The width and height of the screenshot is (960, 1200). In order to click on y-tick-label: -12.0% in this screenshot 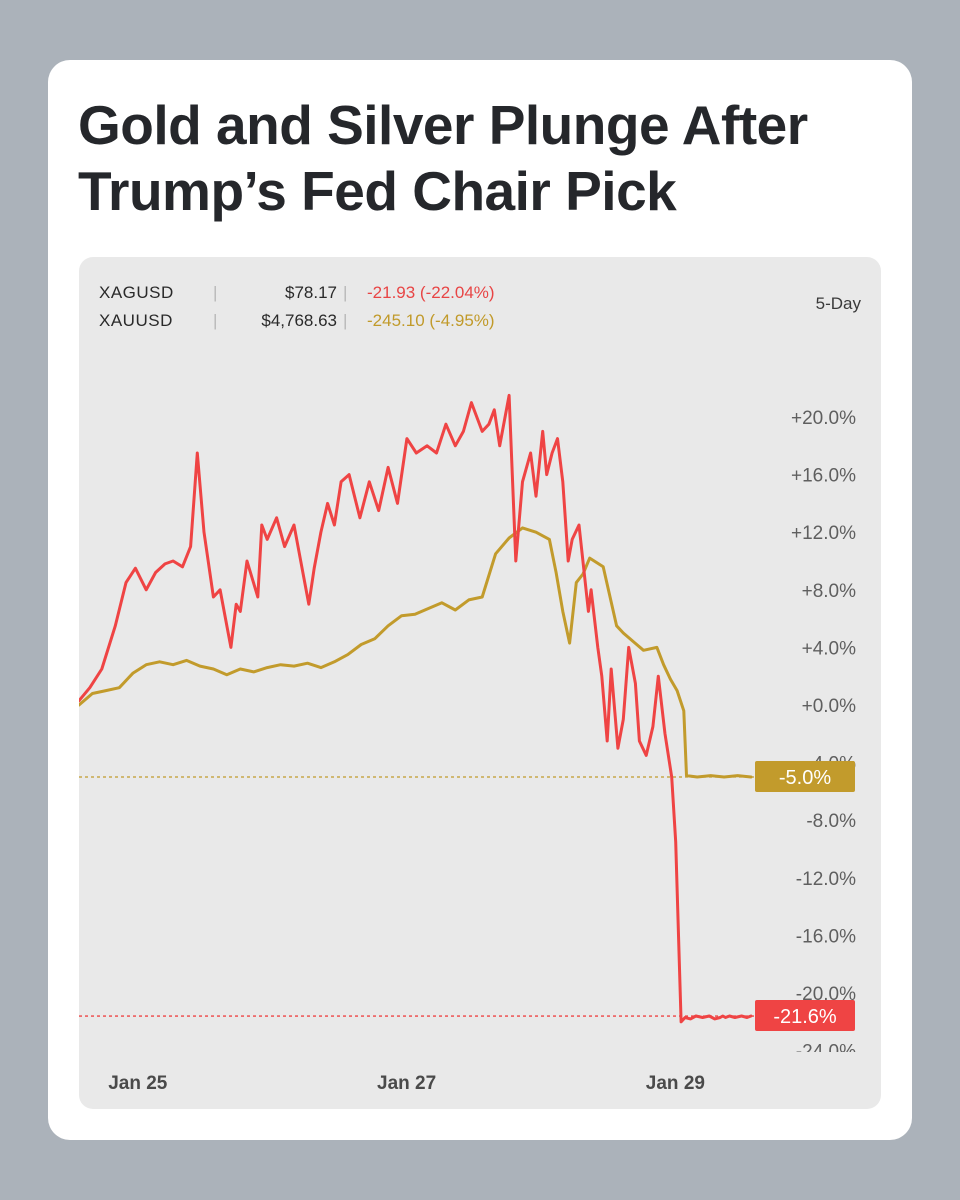, I will do `click(826, 879)`.